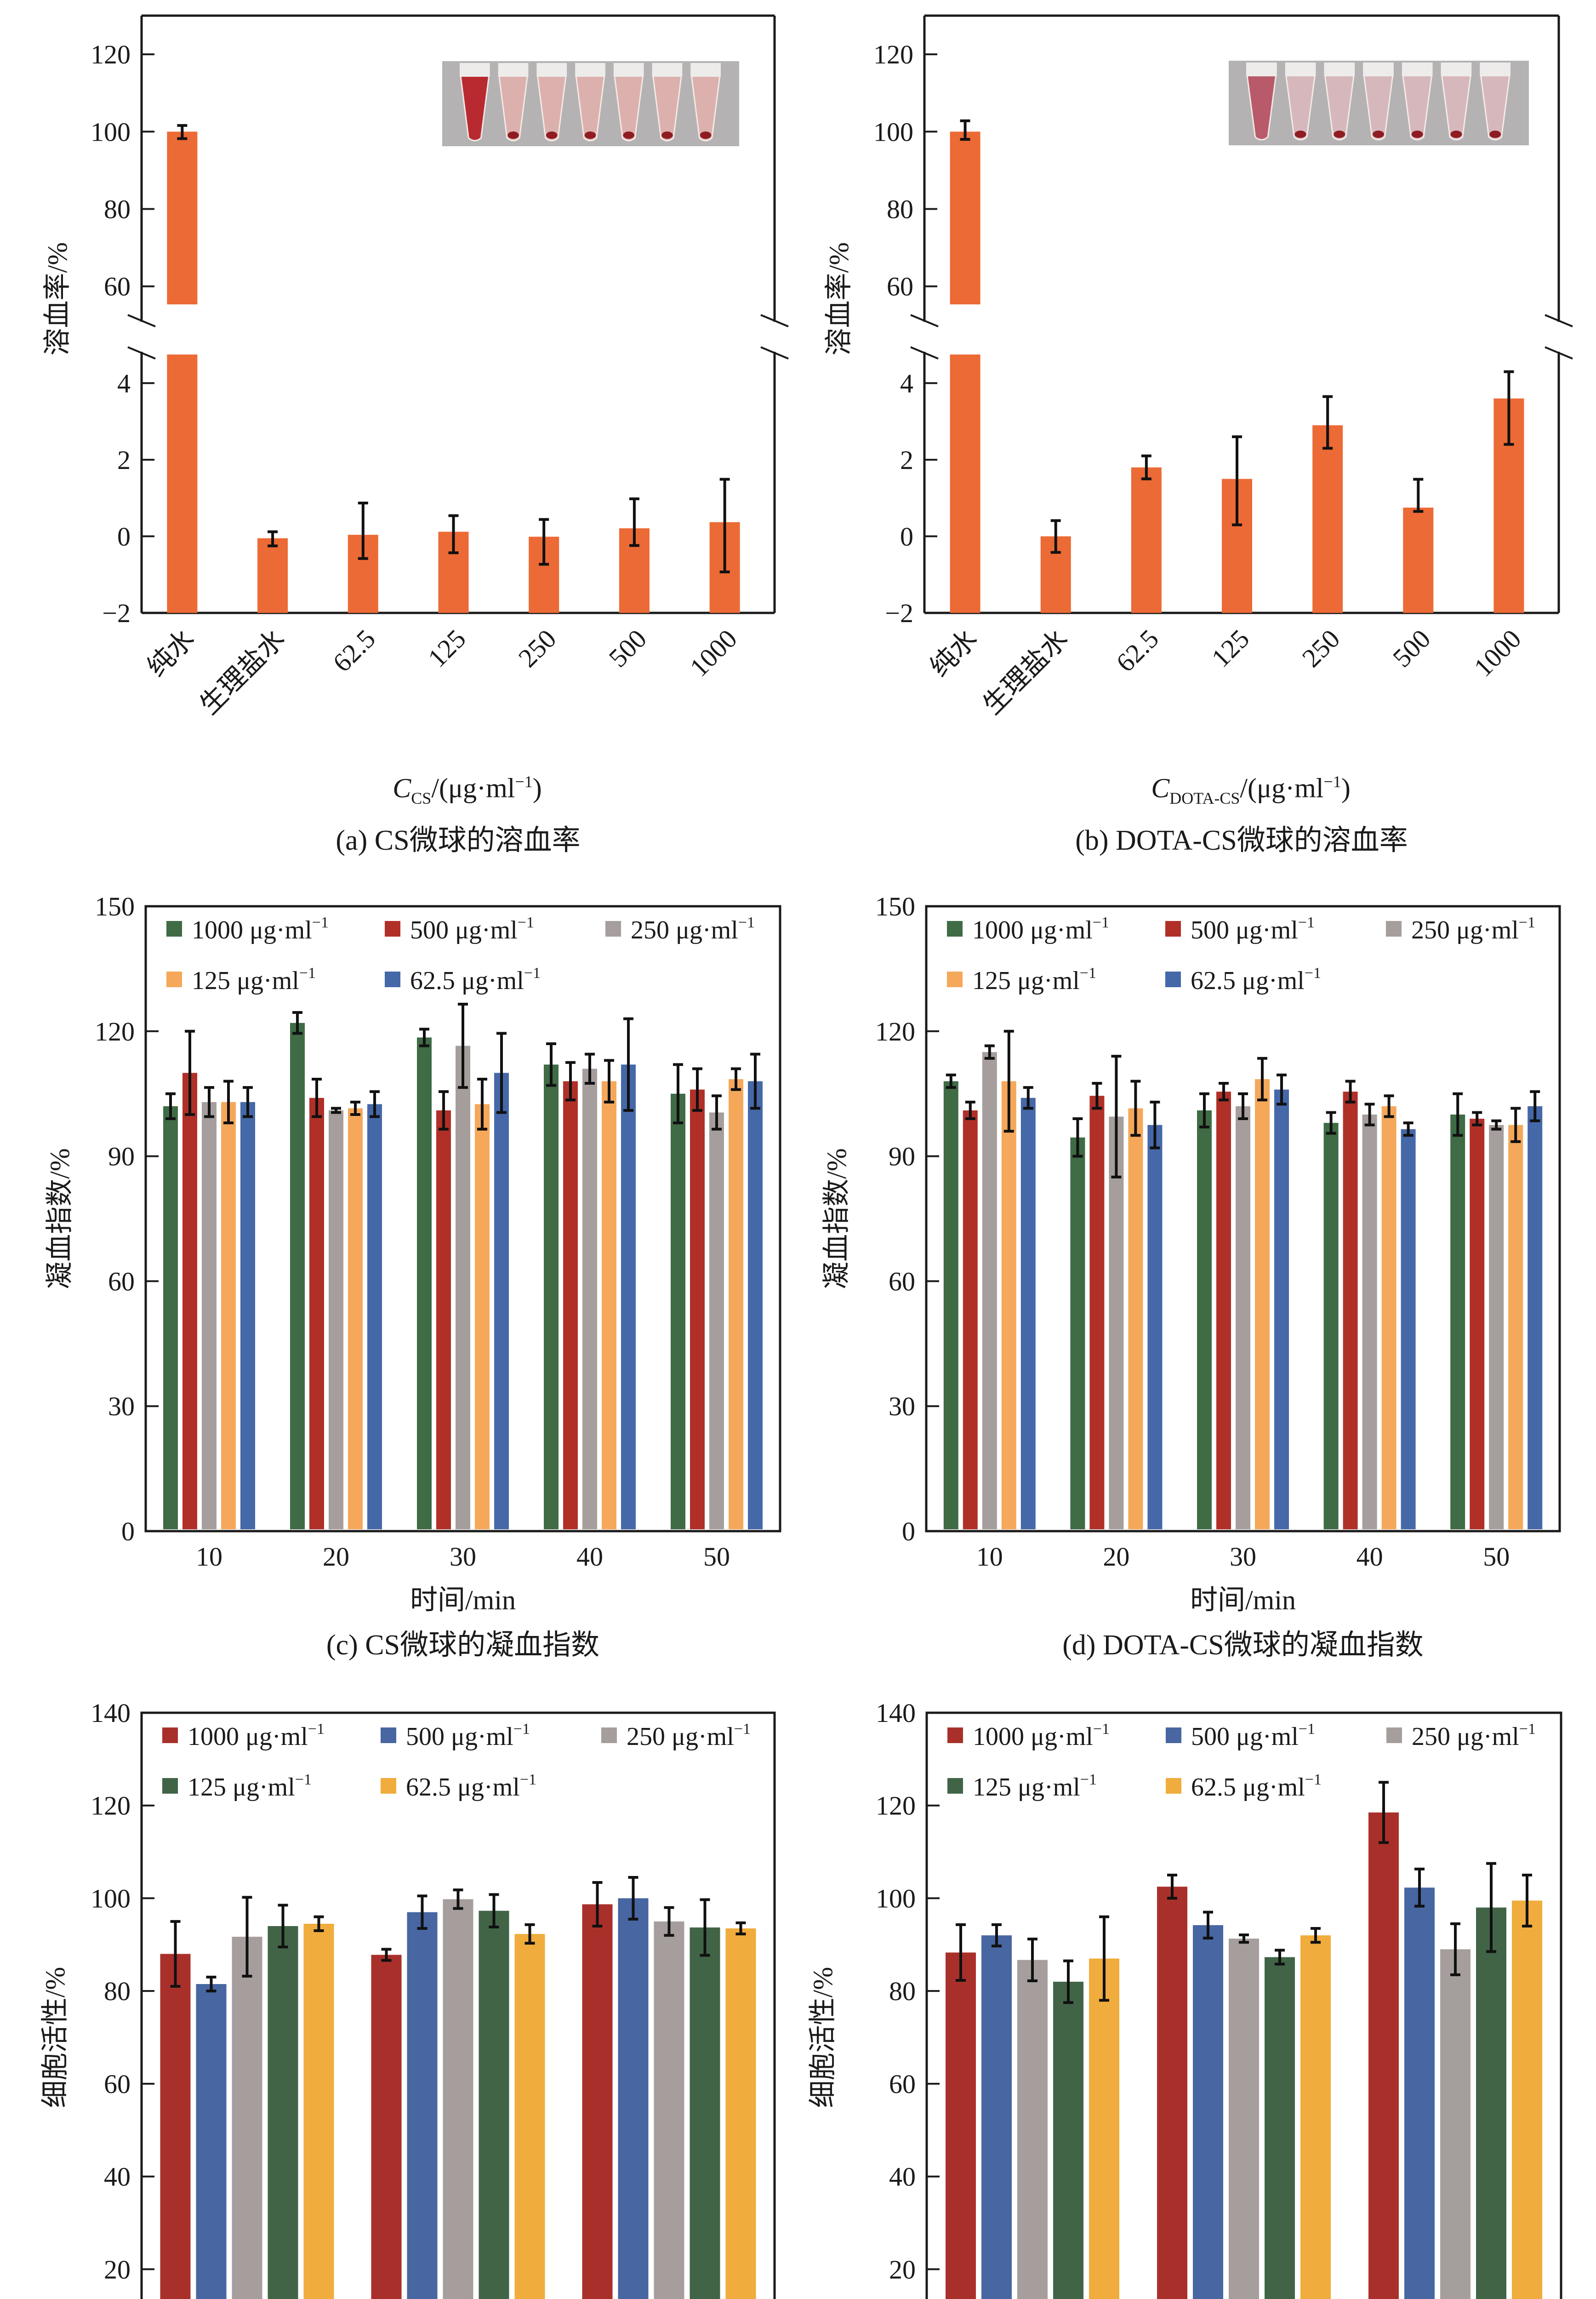  I want to click on bar-lower-segment, so click(182, 484).